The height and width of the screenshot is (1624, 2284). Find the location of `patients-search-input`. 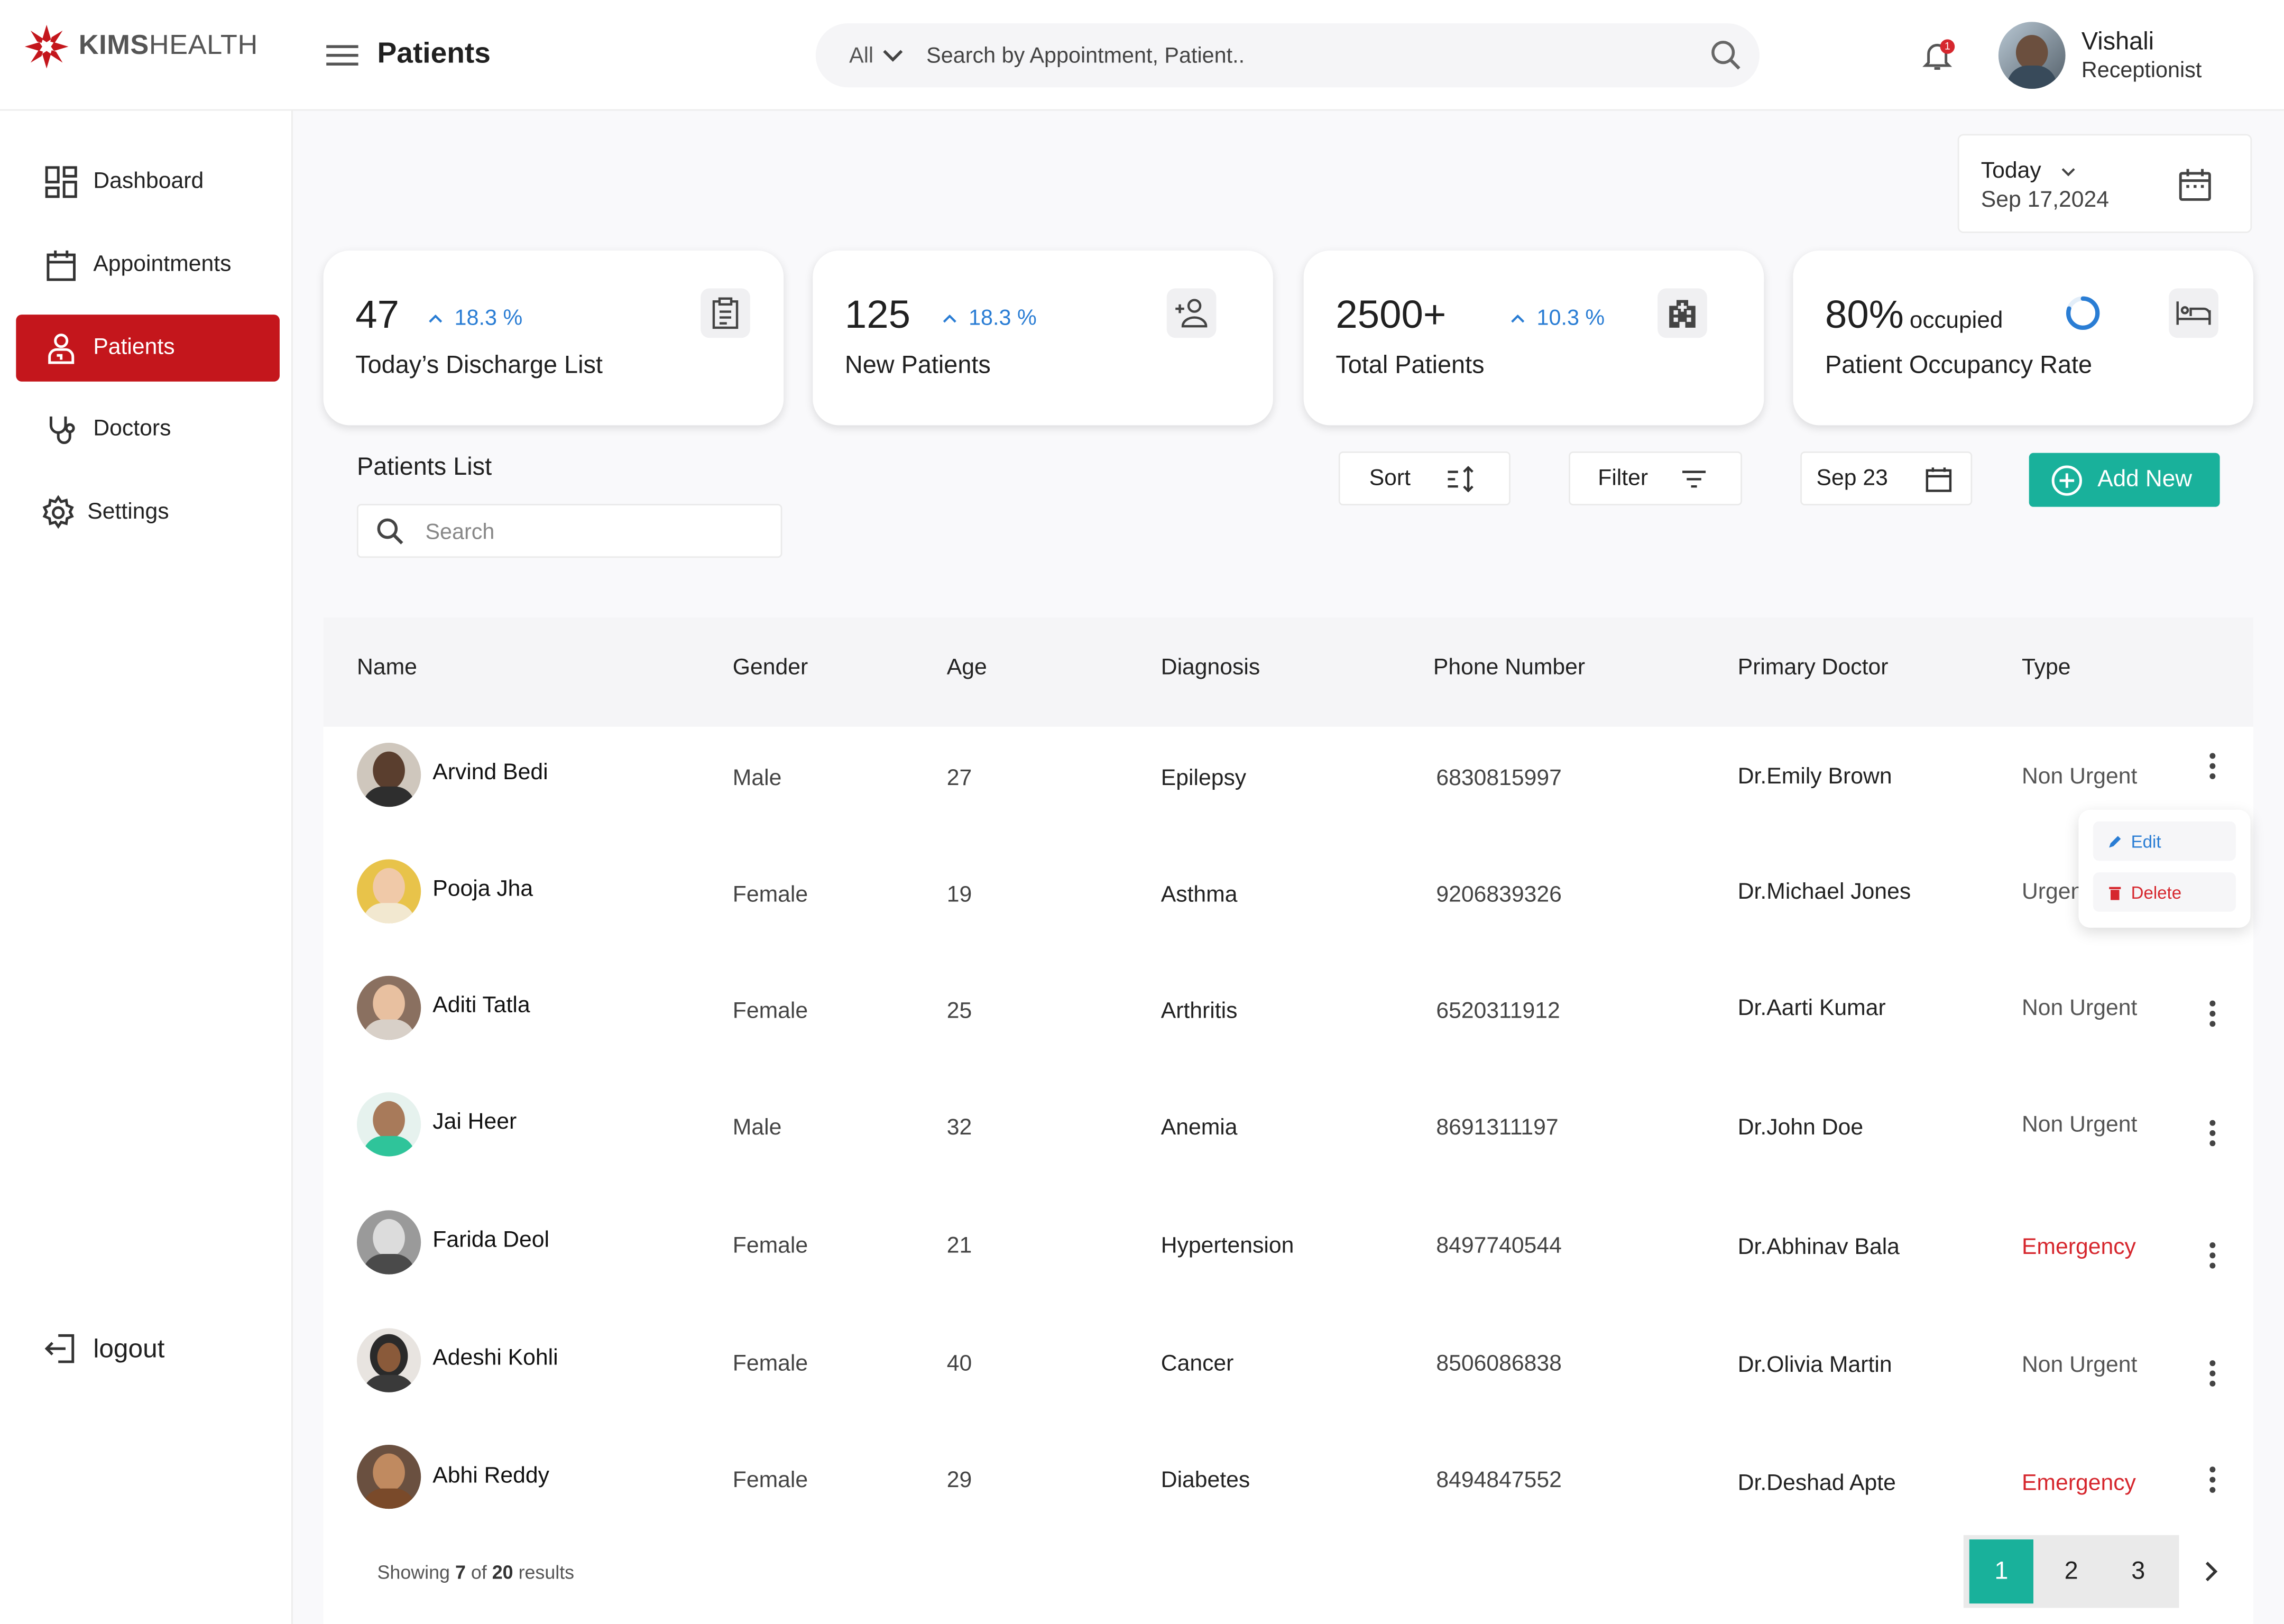

patients-search-input is located at coordinates (593, 532).